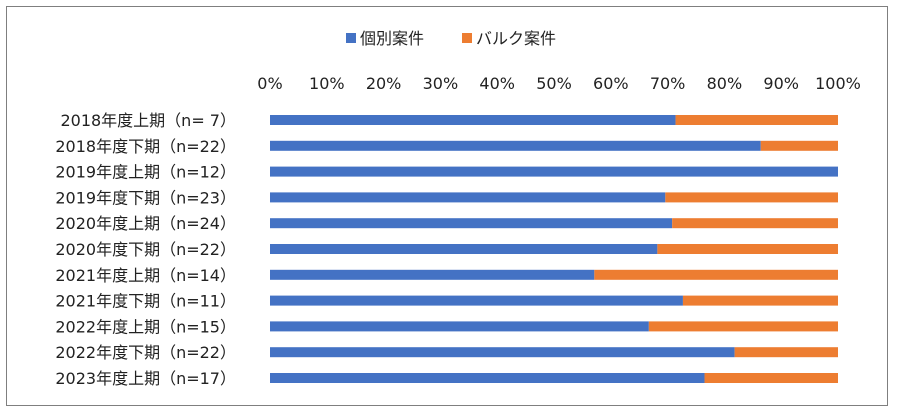  I want to click on category-label: 2020年度上期（n=24）, so click(145, 223).